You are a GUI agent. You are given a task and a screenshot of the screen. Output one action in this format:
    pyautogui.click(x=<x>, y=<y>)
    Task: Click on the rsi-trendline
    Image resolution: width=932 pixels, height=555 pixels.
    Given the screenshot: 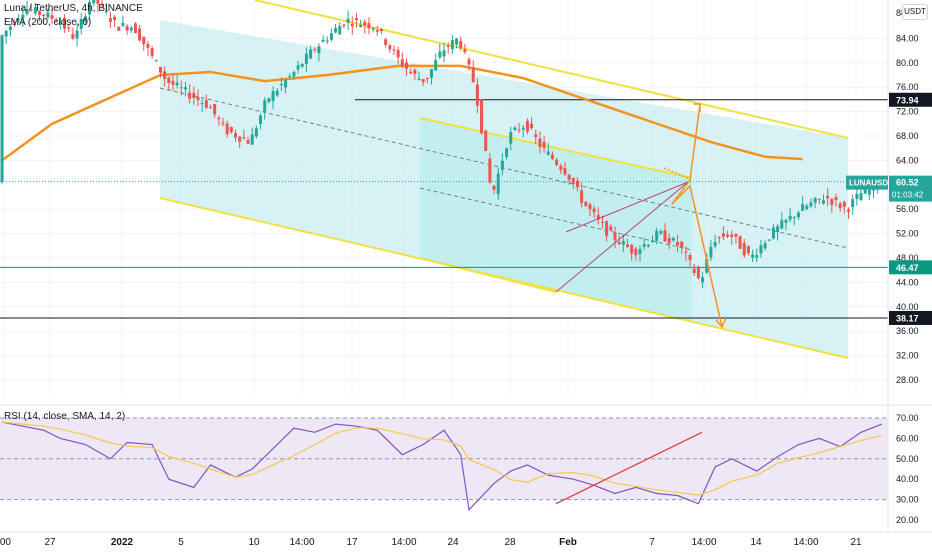 What is the action you would take?
    pyautogui.click(x=629, y=468)
    